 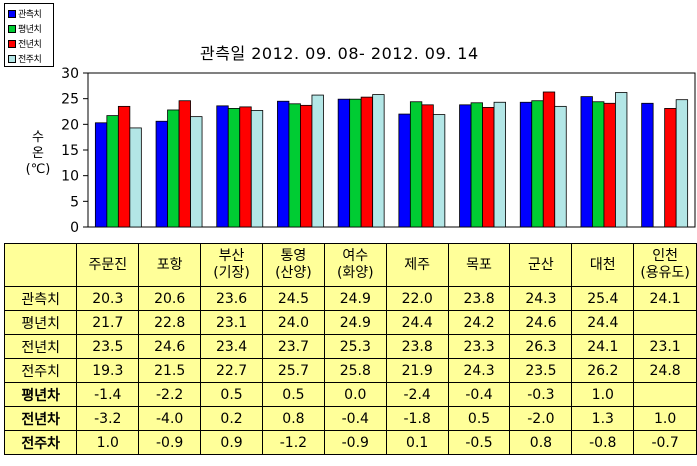 I want to click on chart-title: 관측일 2012. 09. 08- 2012. 09. 14, so click(x=339, y=53).